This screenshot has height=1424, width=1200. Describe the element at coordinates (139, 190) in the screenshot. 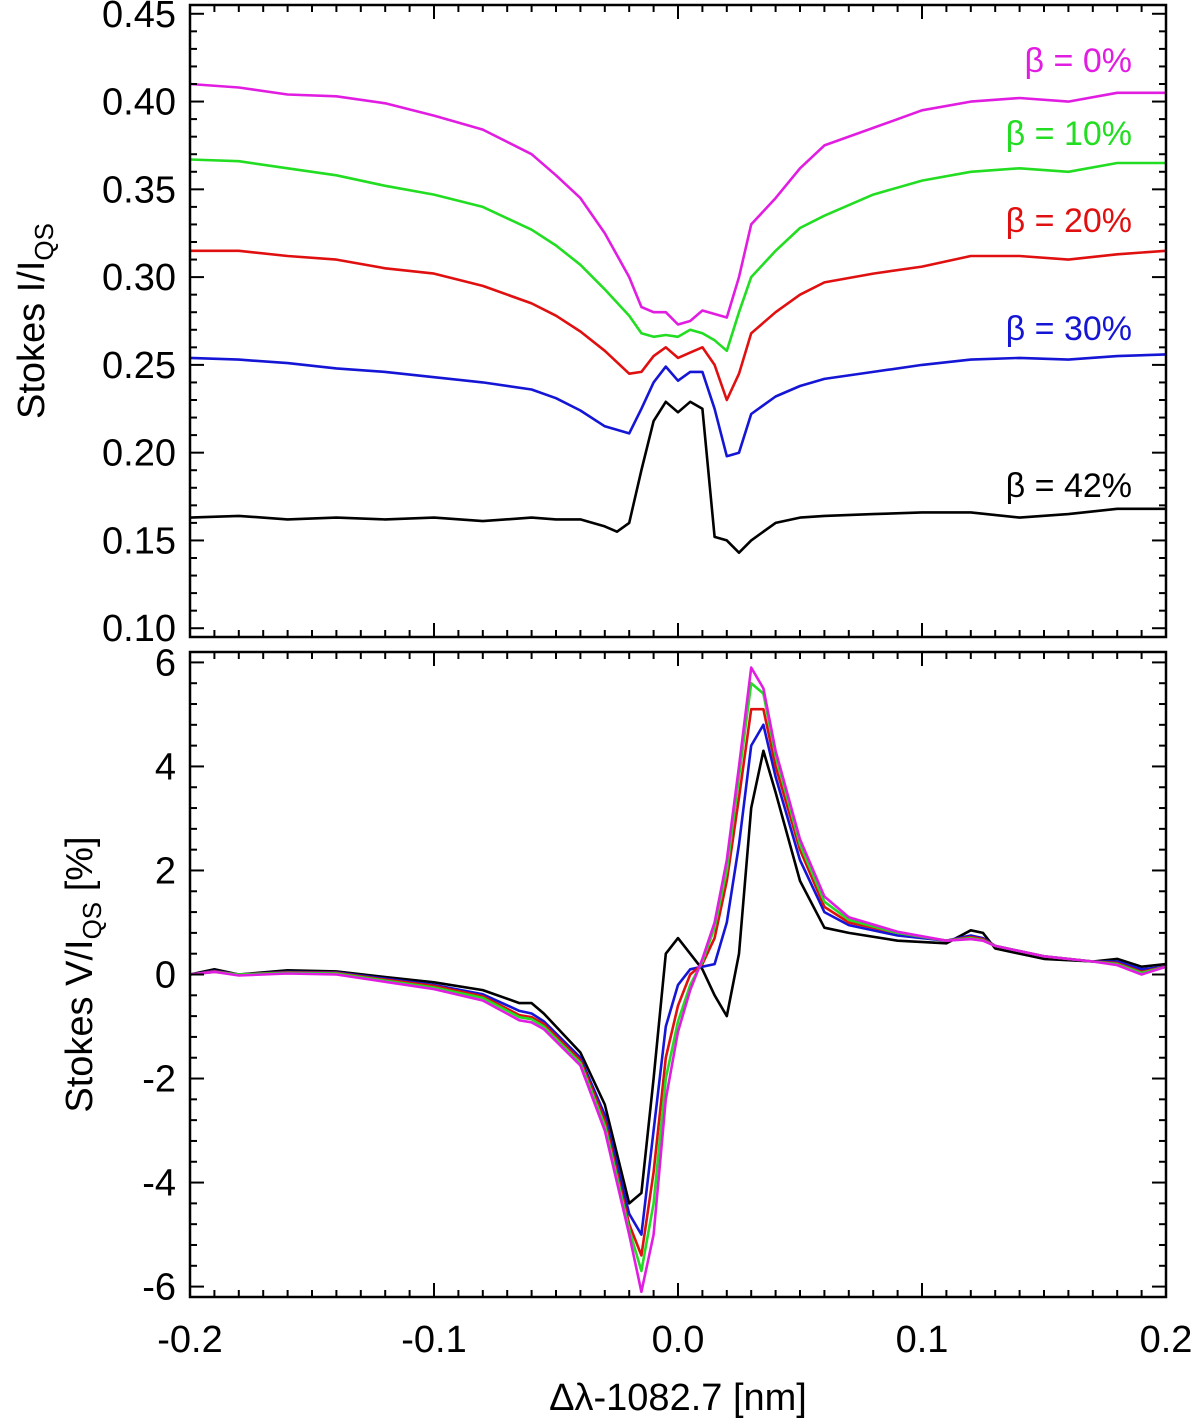

I see `intensity-y-tick-label: 0.35` at that location.